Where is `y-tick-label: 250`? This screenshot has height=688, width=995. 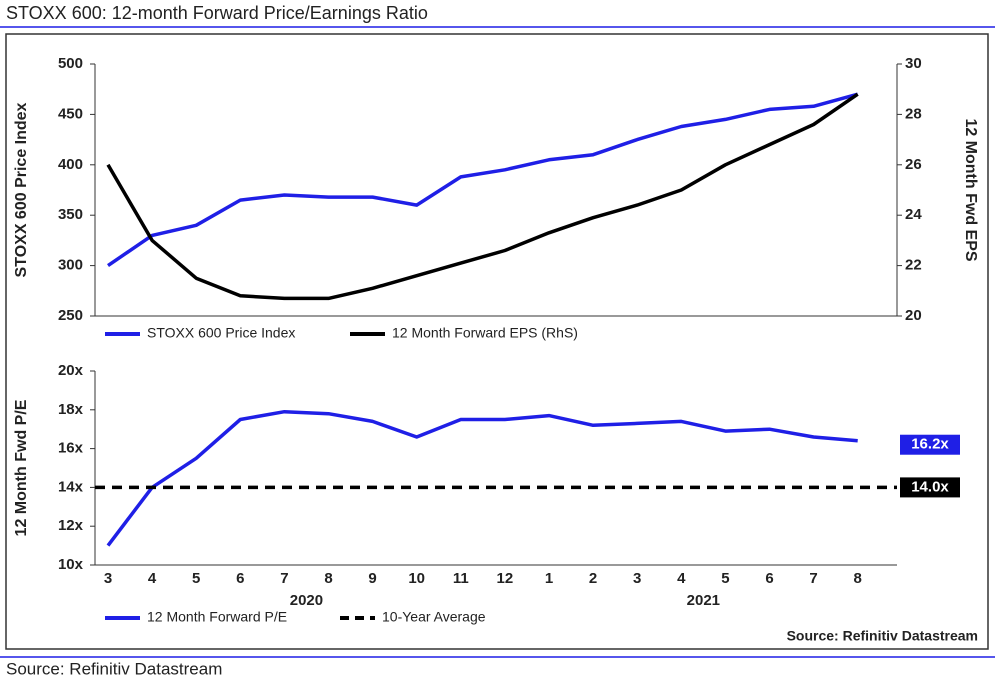
y-tick-label: 250 is located at coordinates (70, 315).